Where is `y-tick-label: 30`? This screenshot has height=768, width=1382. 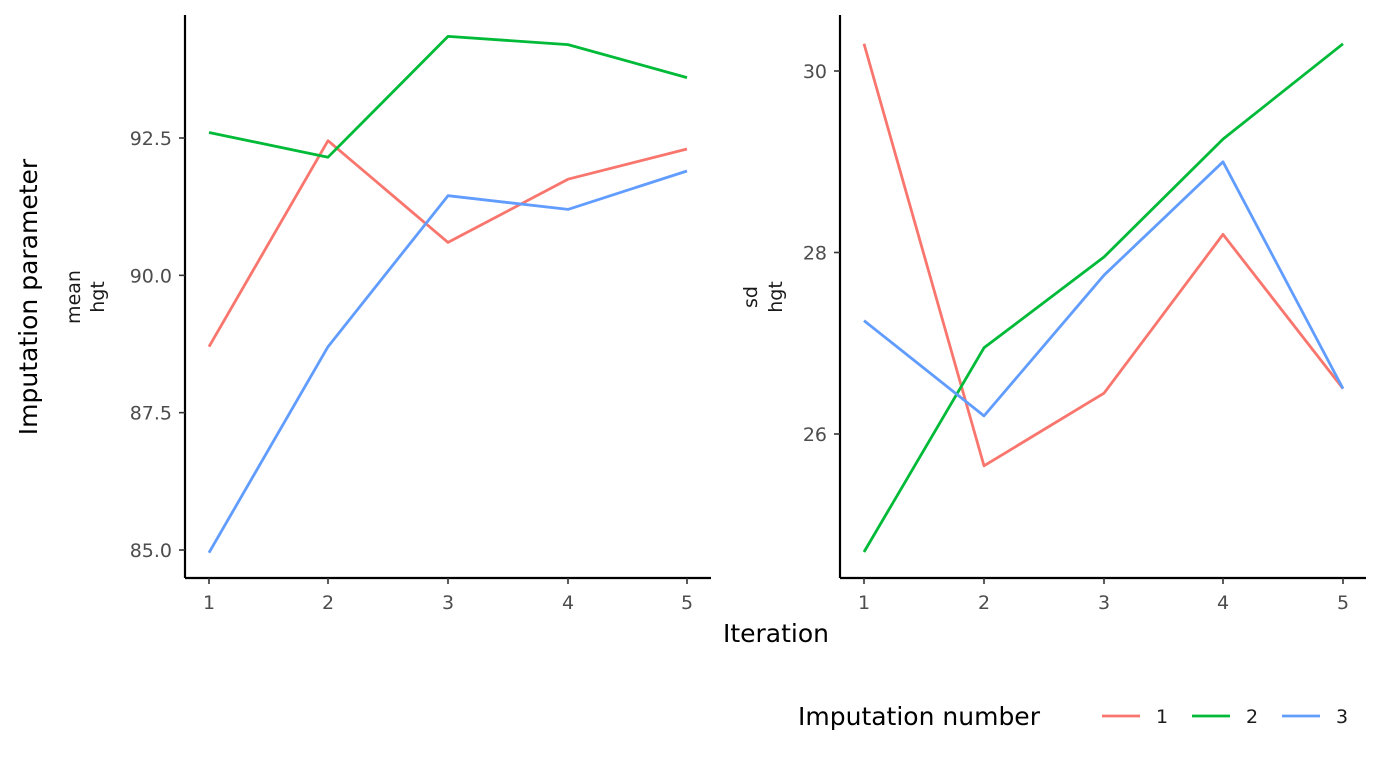
y-tick-label: 30 is located at coordinates (815, 72).